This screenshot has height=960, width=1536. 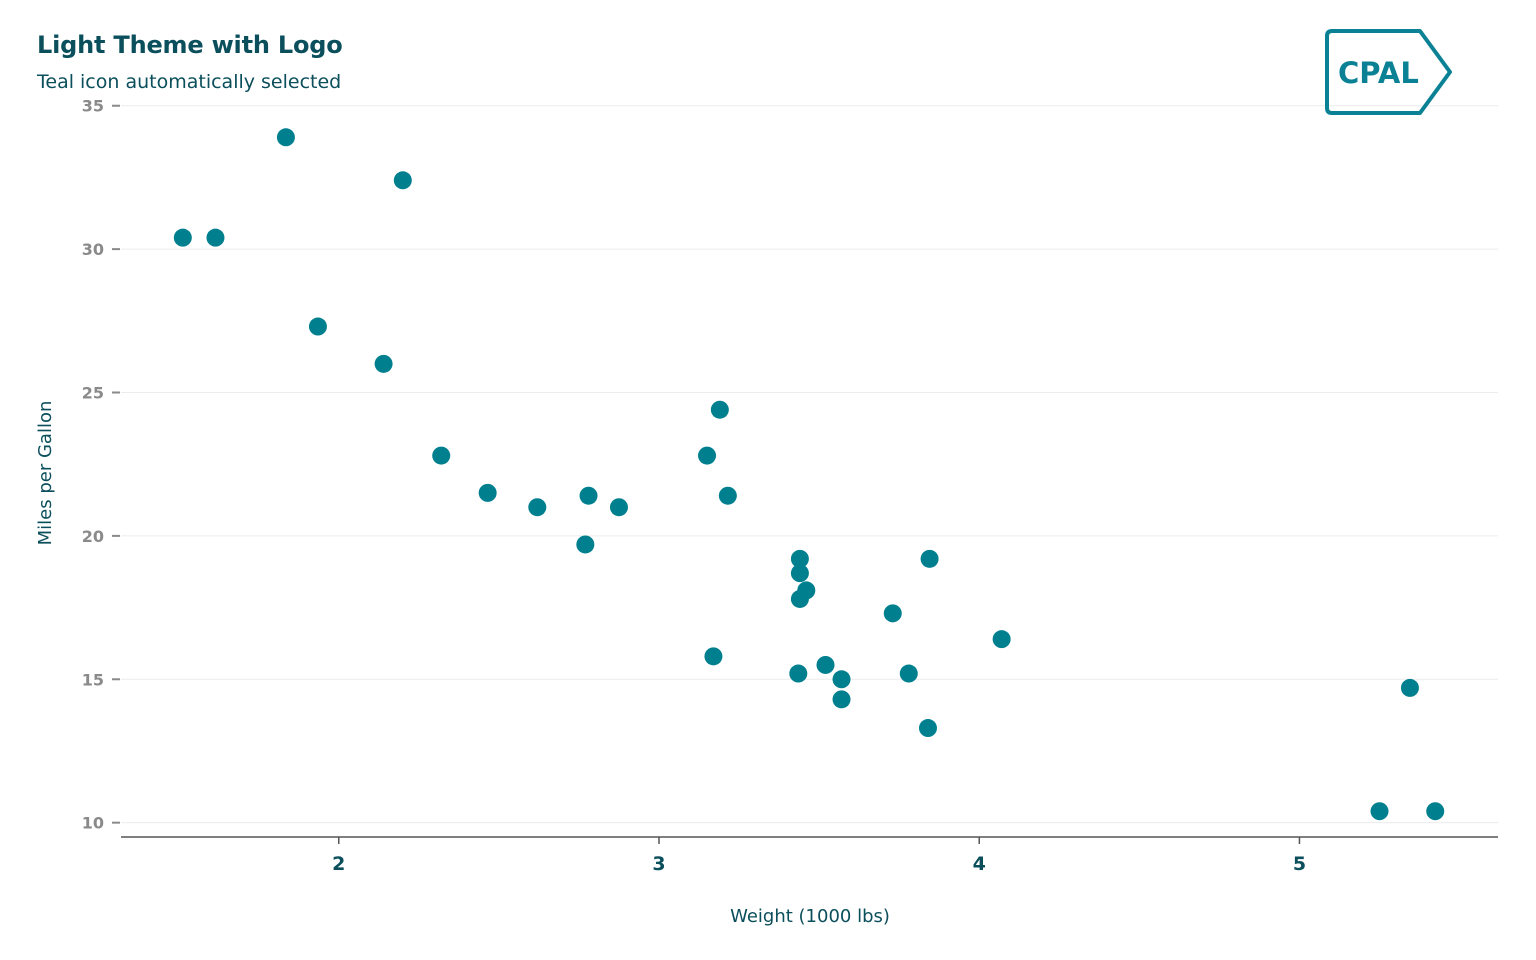 What do you see at coordinates (93, 106) in the screenshot?
I see `y-tick-label: 35` at bounding box center [93, 106].